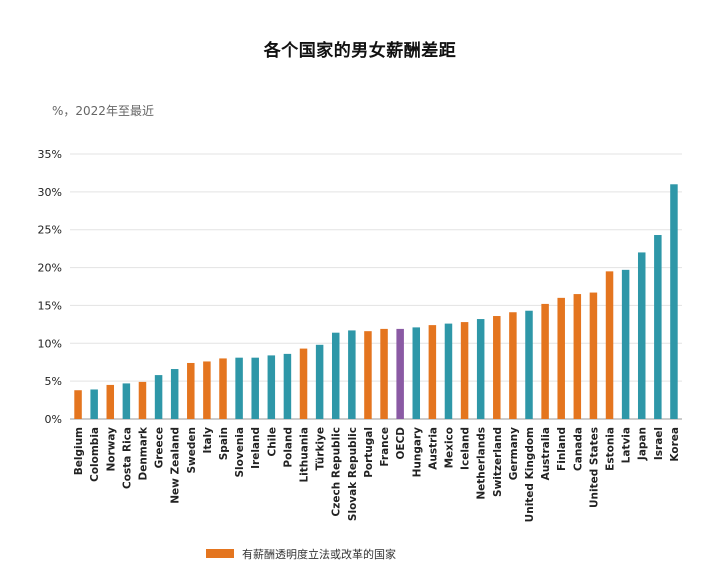 The height and width of the screenshot is (576, 720). What do you see at coordinates (319, 554) in the screenshot?
I see `legend-label: 有薪酬透明度立法或改革的国家` at bounding box center [319, 554].